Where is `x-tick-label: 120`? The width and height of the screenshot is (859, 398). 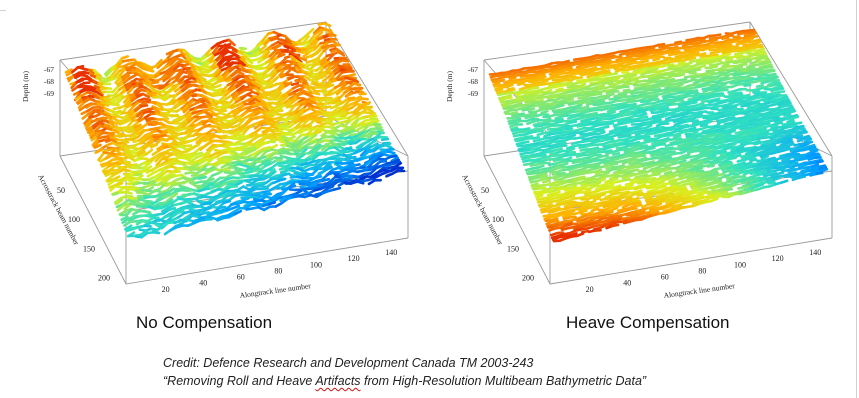
x-tick-label: 120 is located at coordinates (354, 258).